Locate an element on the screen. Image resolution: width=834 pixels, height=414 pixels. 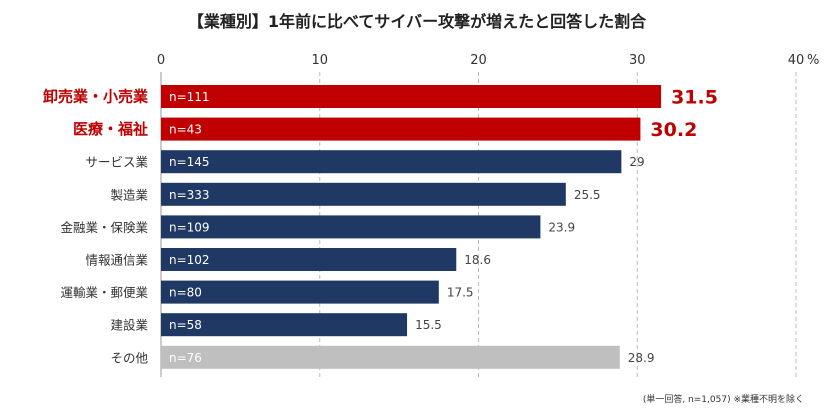
x-tick-label: 0 is located at coordinates (161, 60).